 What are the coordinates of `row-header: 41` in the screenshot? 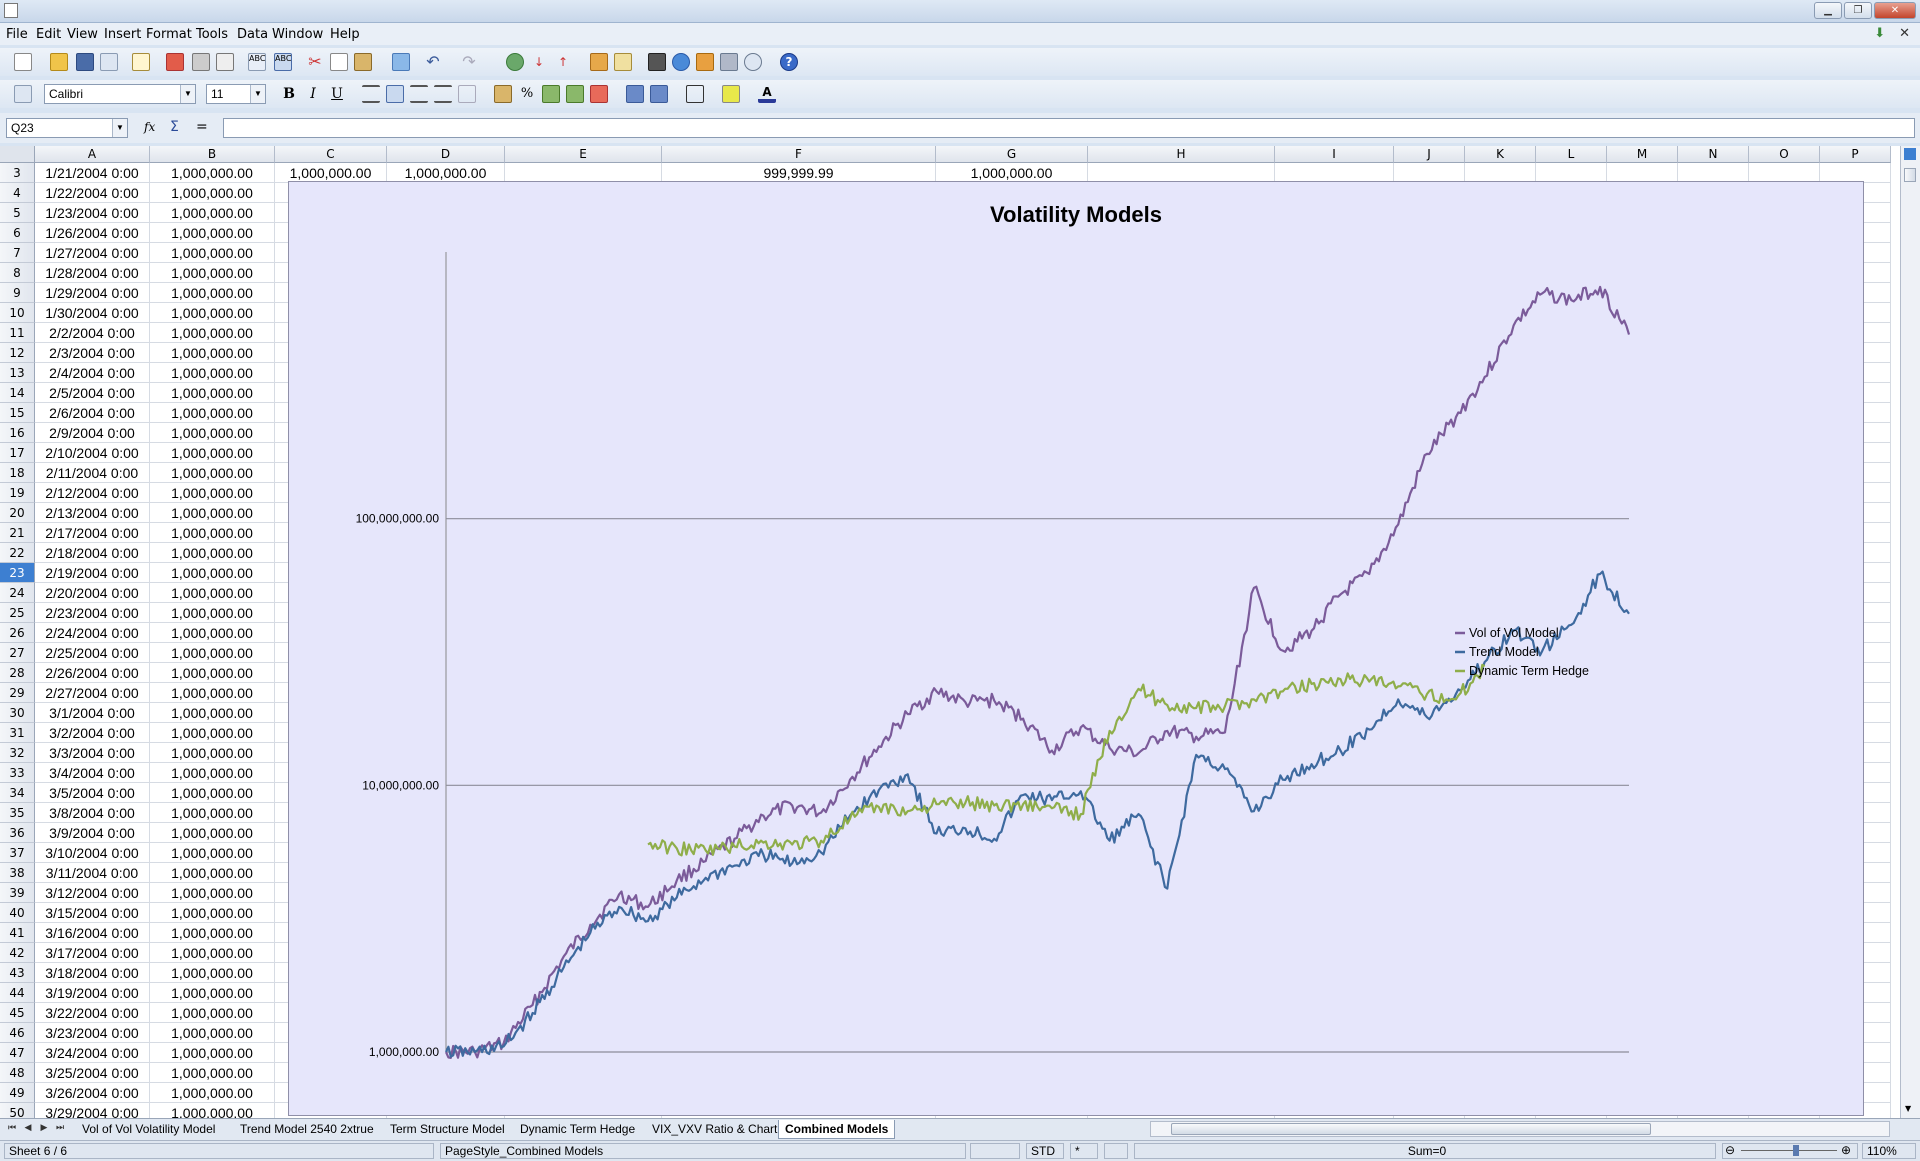 It's located at (17, 933).